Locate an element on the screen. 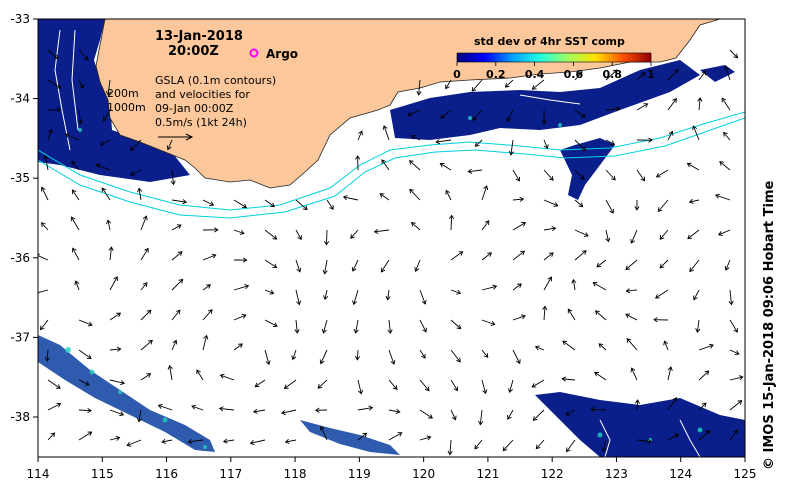 The width and height of the screenshot is (790, 492). x-tick-label: 116 is located at coordinates (166, 474).